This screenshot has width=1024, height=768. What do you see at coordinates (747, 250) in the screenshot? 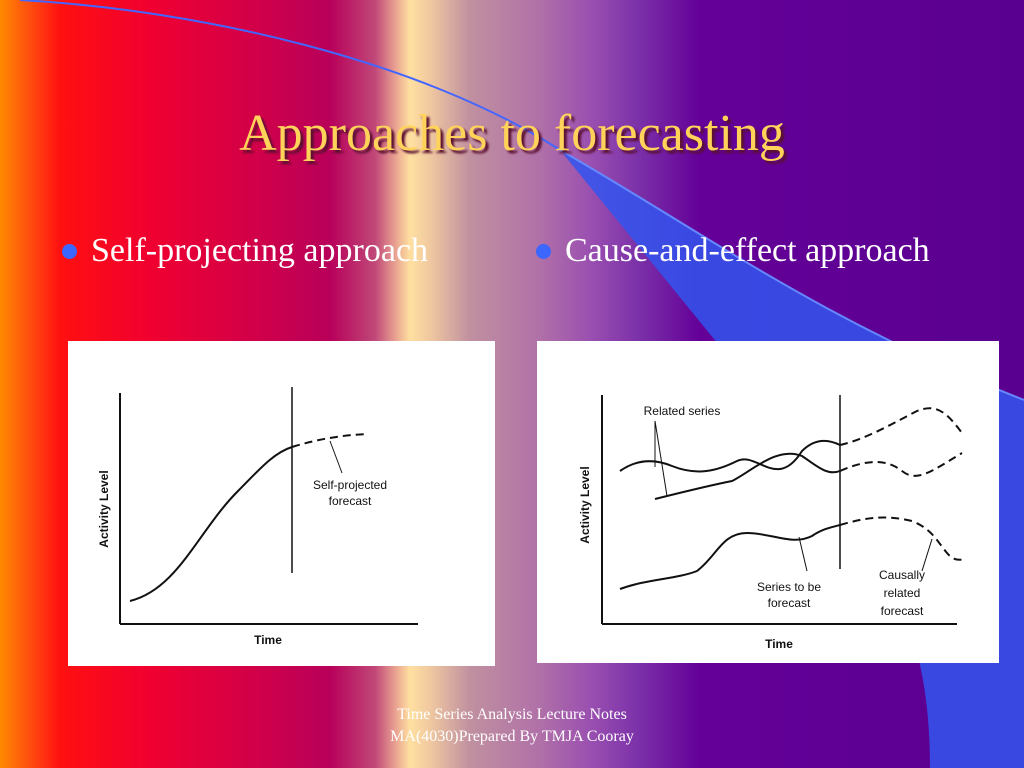
I see `bullet-label: Cause-and-effect approach` at bounding box center [747, 250].